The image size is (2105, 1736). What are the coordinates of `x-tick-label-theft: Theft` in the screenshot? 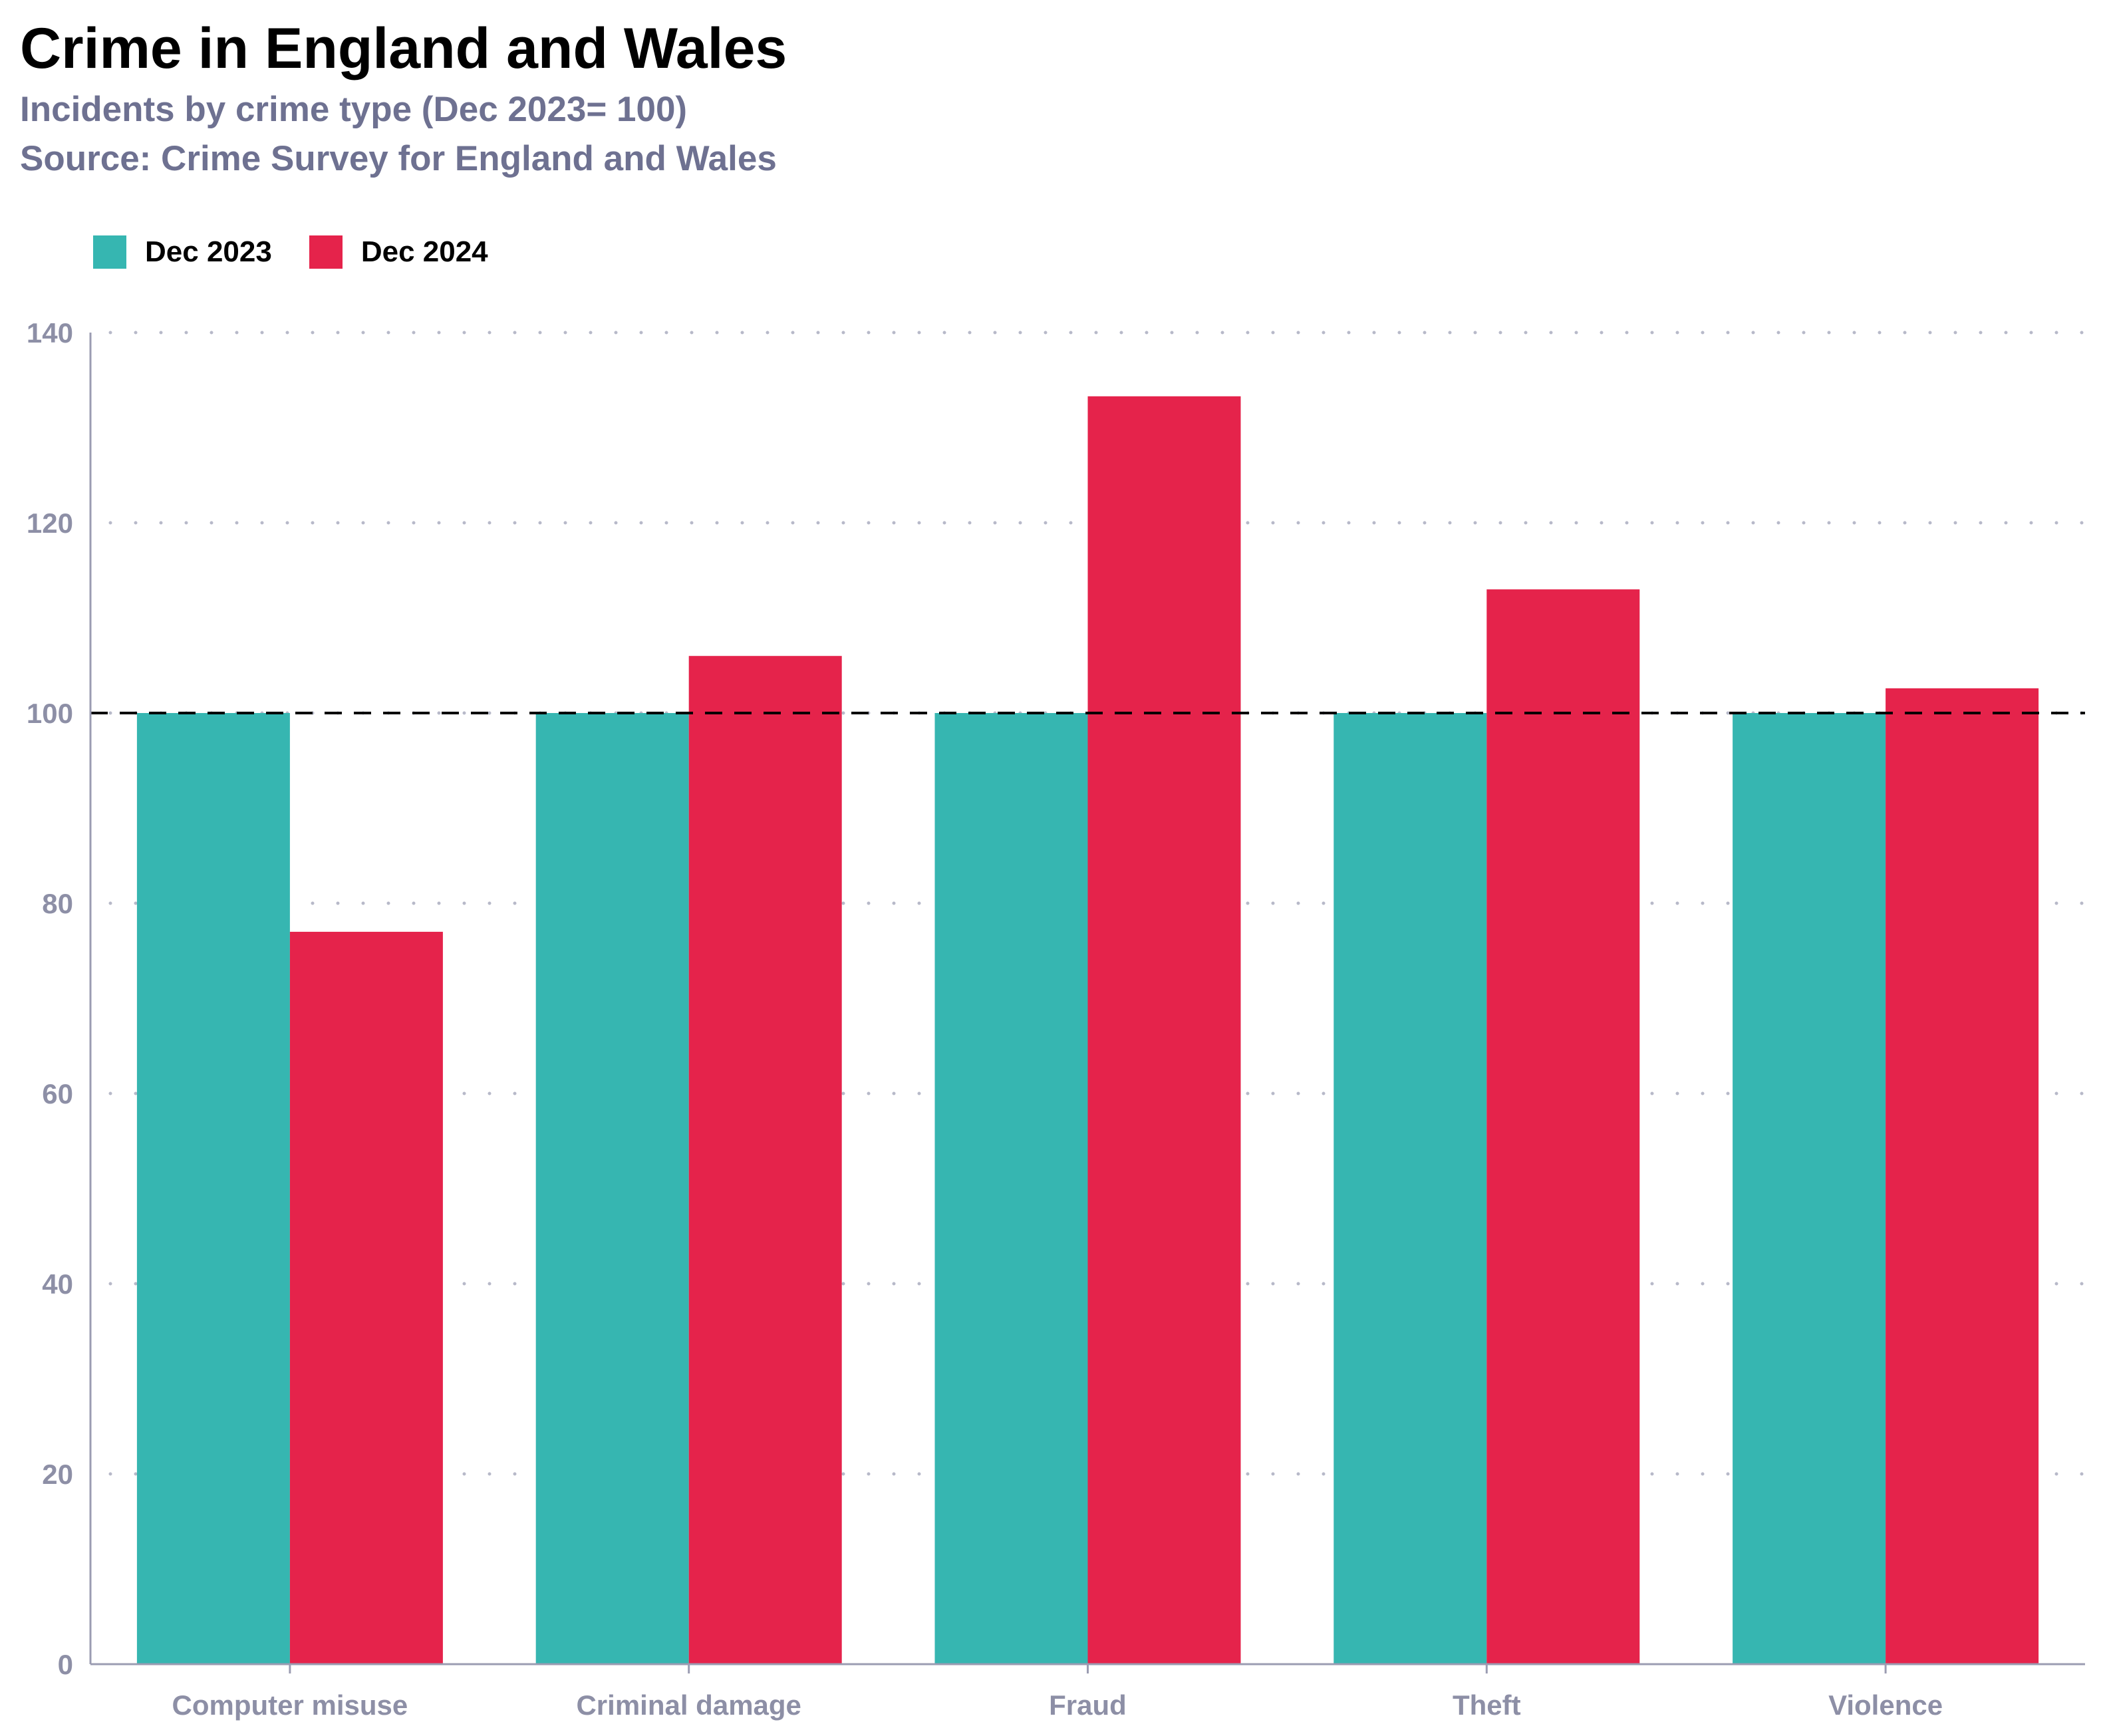 It's located at (1487, 1705).